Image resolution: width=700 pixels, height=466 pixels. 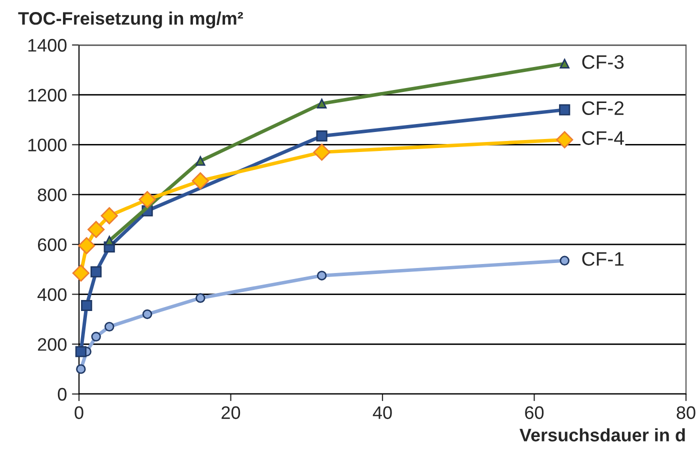 What do you see at coordinates (130, 20) in the screenshot?
I see `chart-title: TOC-Freisetzung in mg/m²` at bounding box center [130, 20].